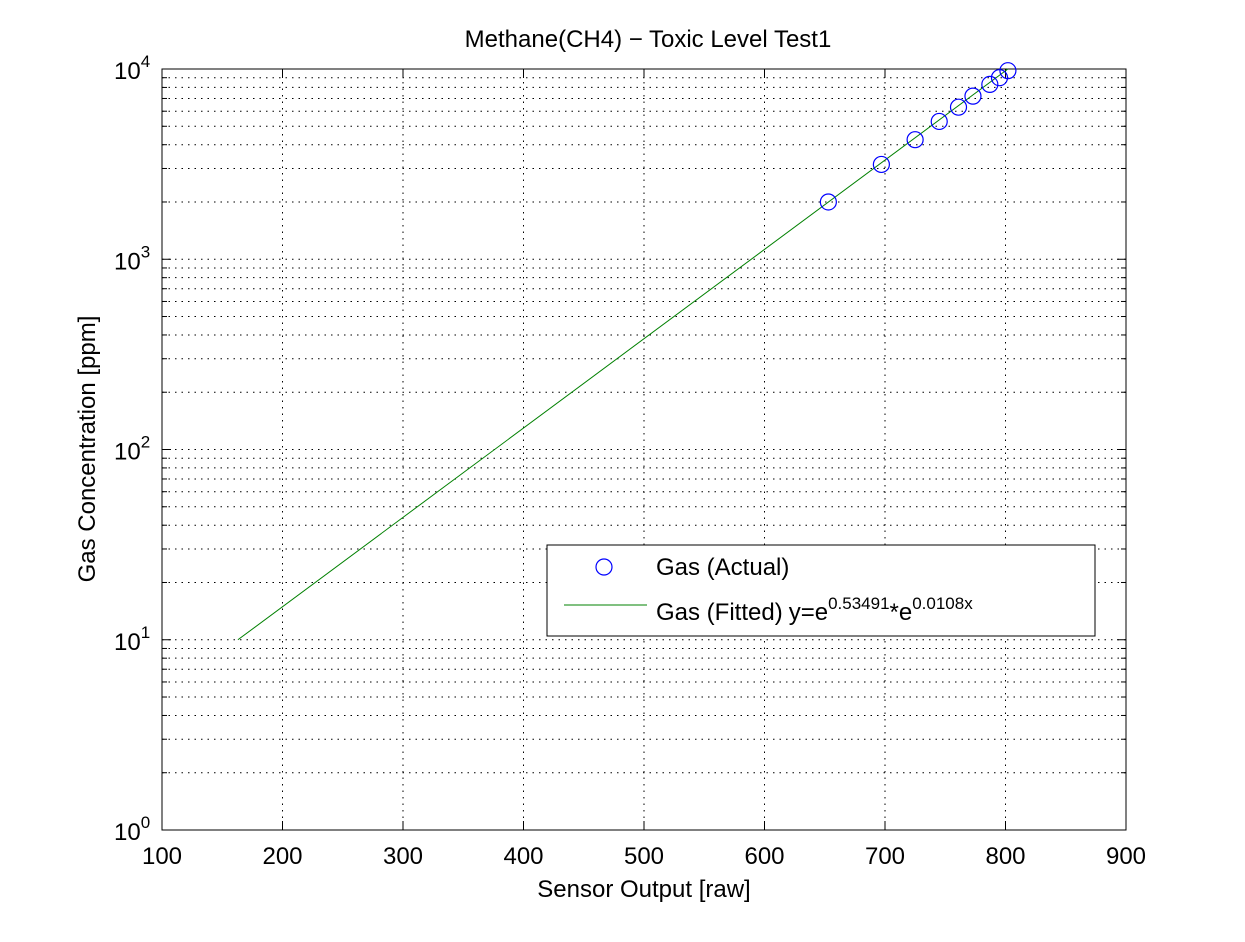  I want to click on legend-box, so click(821, 590).